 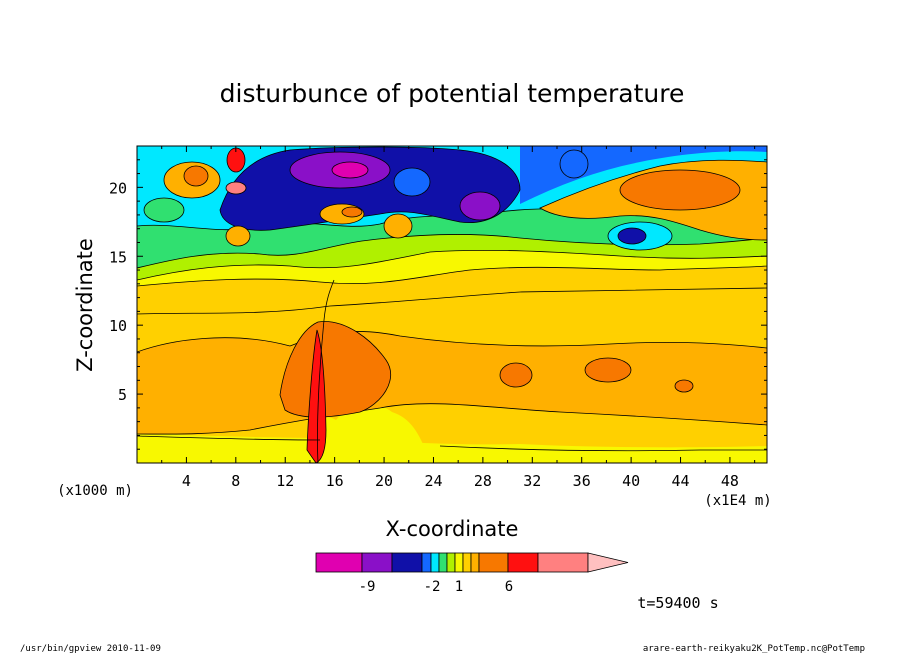 What do you see at coordinates (90, 649) in the screenshot?
I see `footer-left: /usr/bin/gpview 2010-11-09` at bounding box center [90, 649].